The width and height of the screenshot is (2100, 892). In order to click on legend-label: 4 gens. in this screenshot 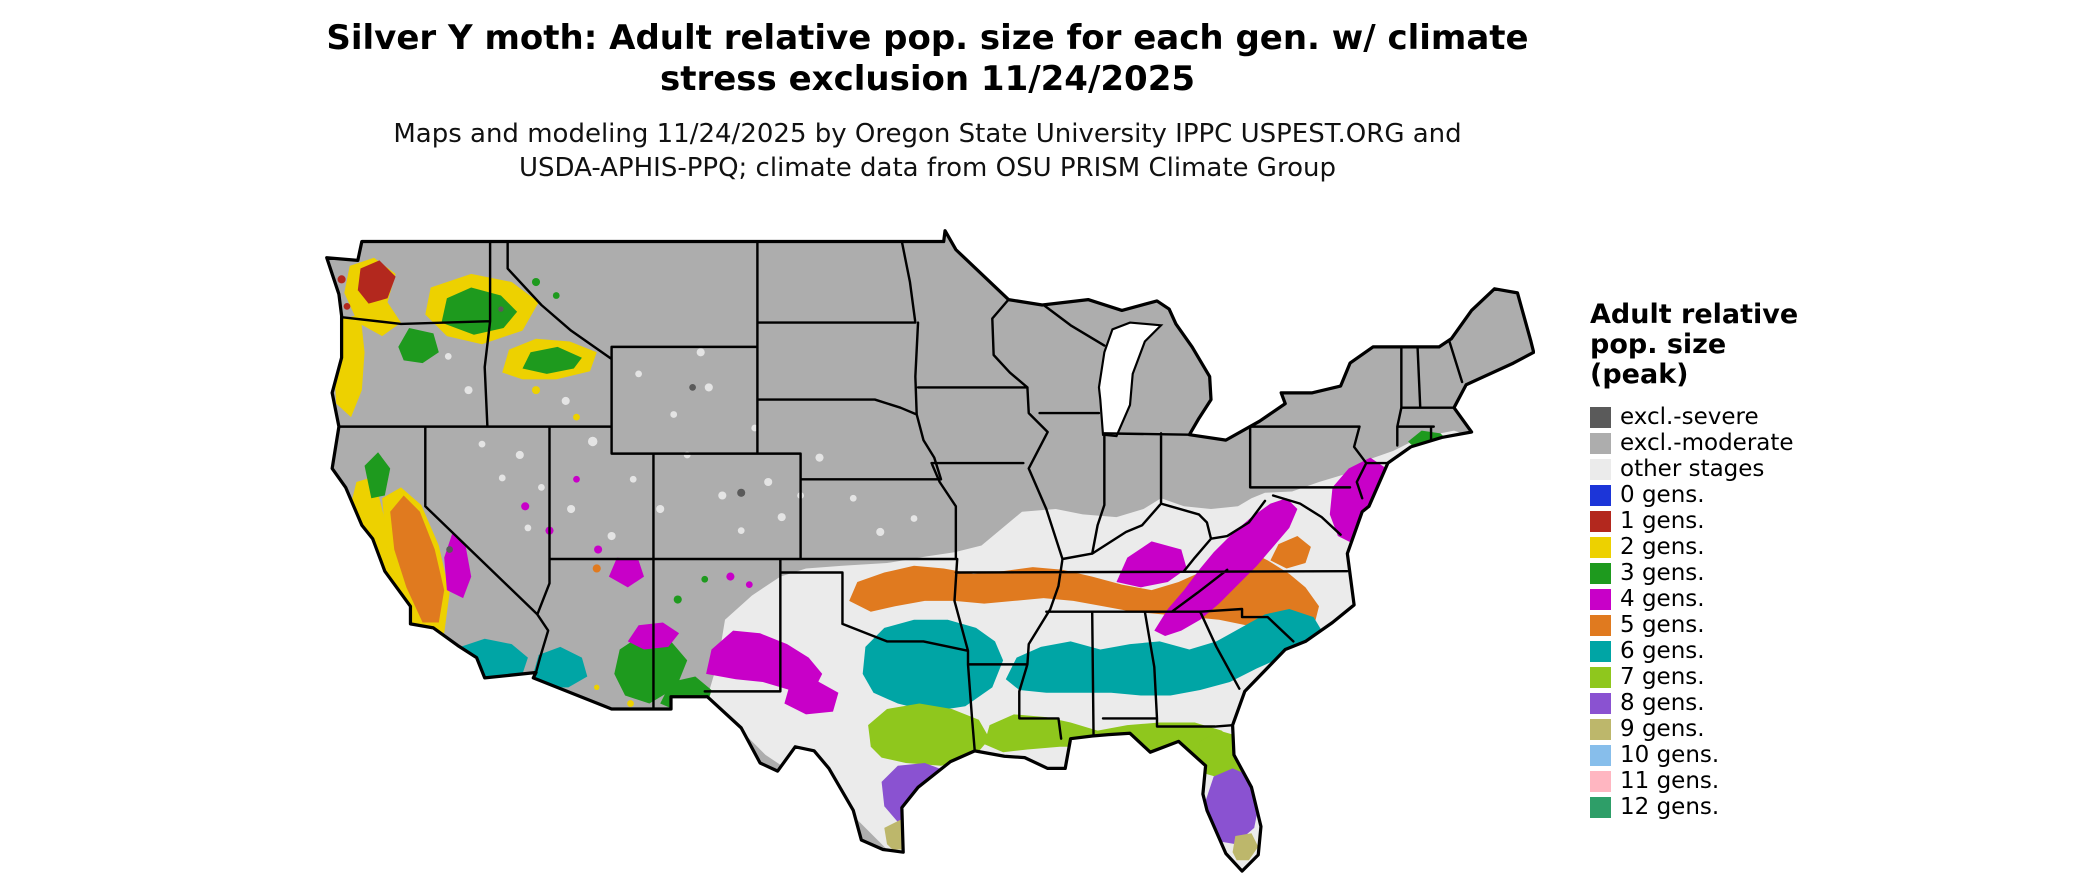, I will do `click(1662, 599)`.